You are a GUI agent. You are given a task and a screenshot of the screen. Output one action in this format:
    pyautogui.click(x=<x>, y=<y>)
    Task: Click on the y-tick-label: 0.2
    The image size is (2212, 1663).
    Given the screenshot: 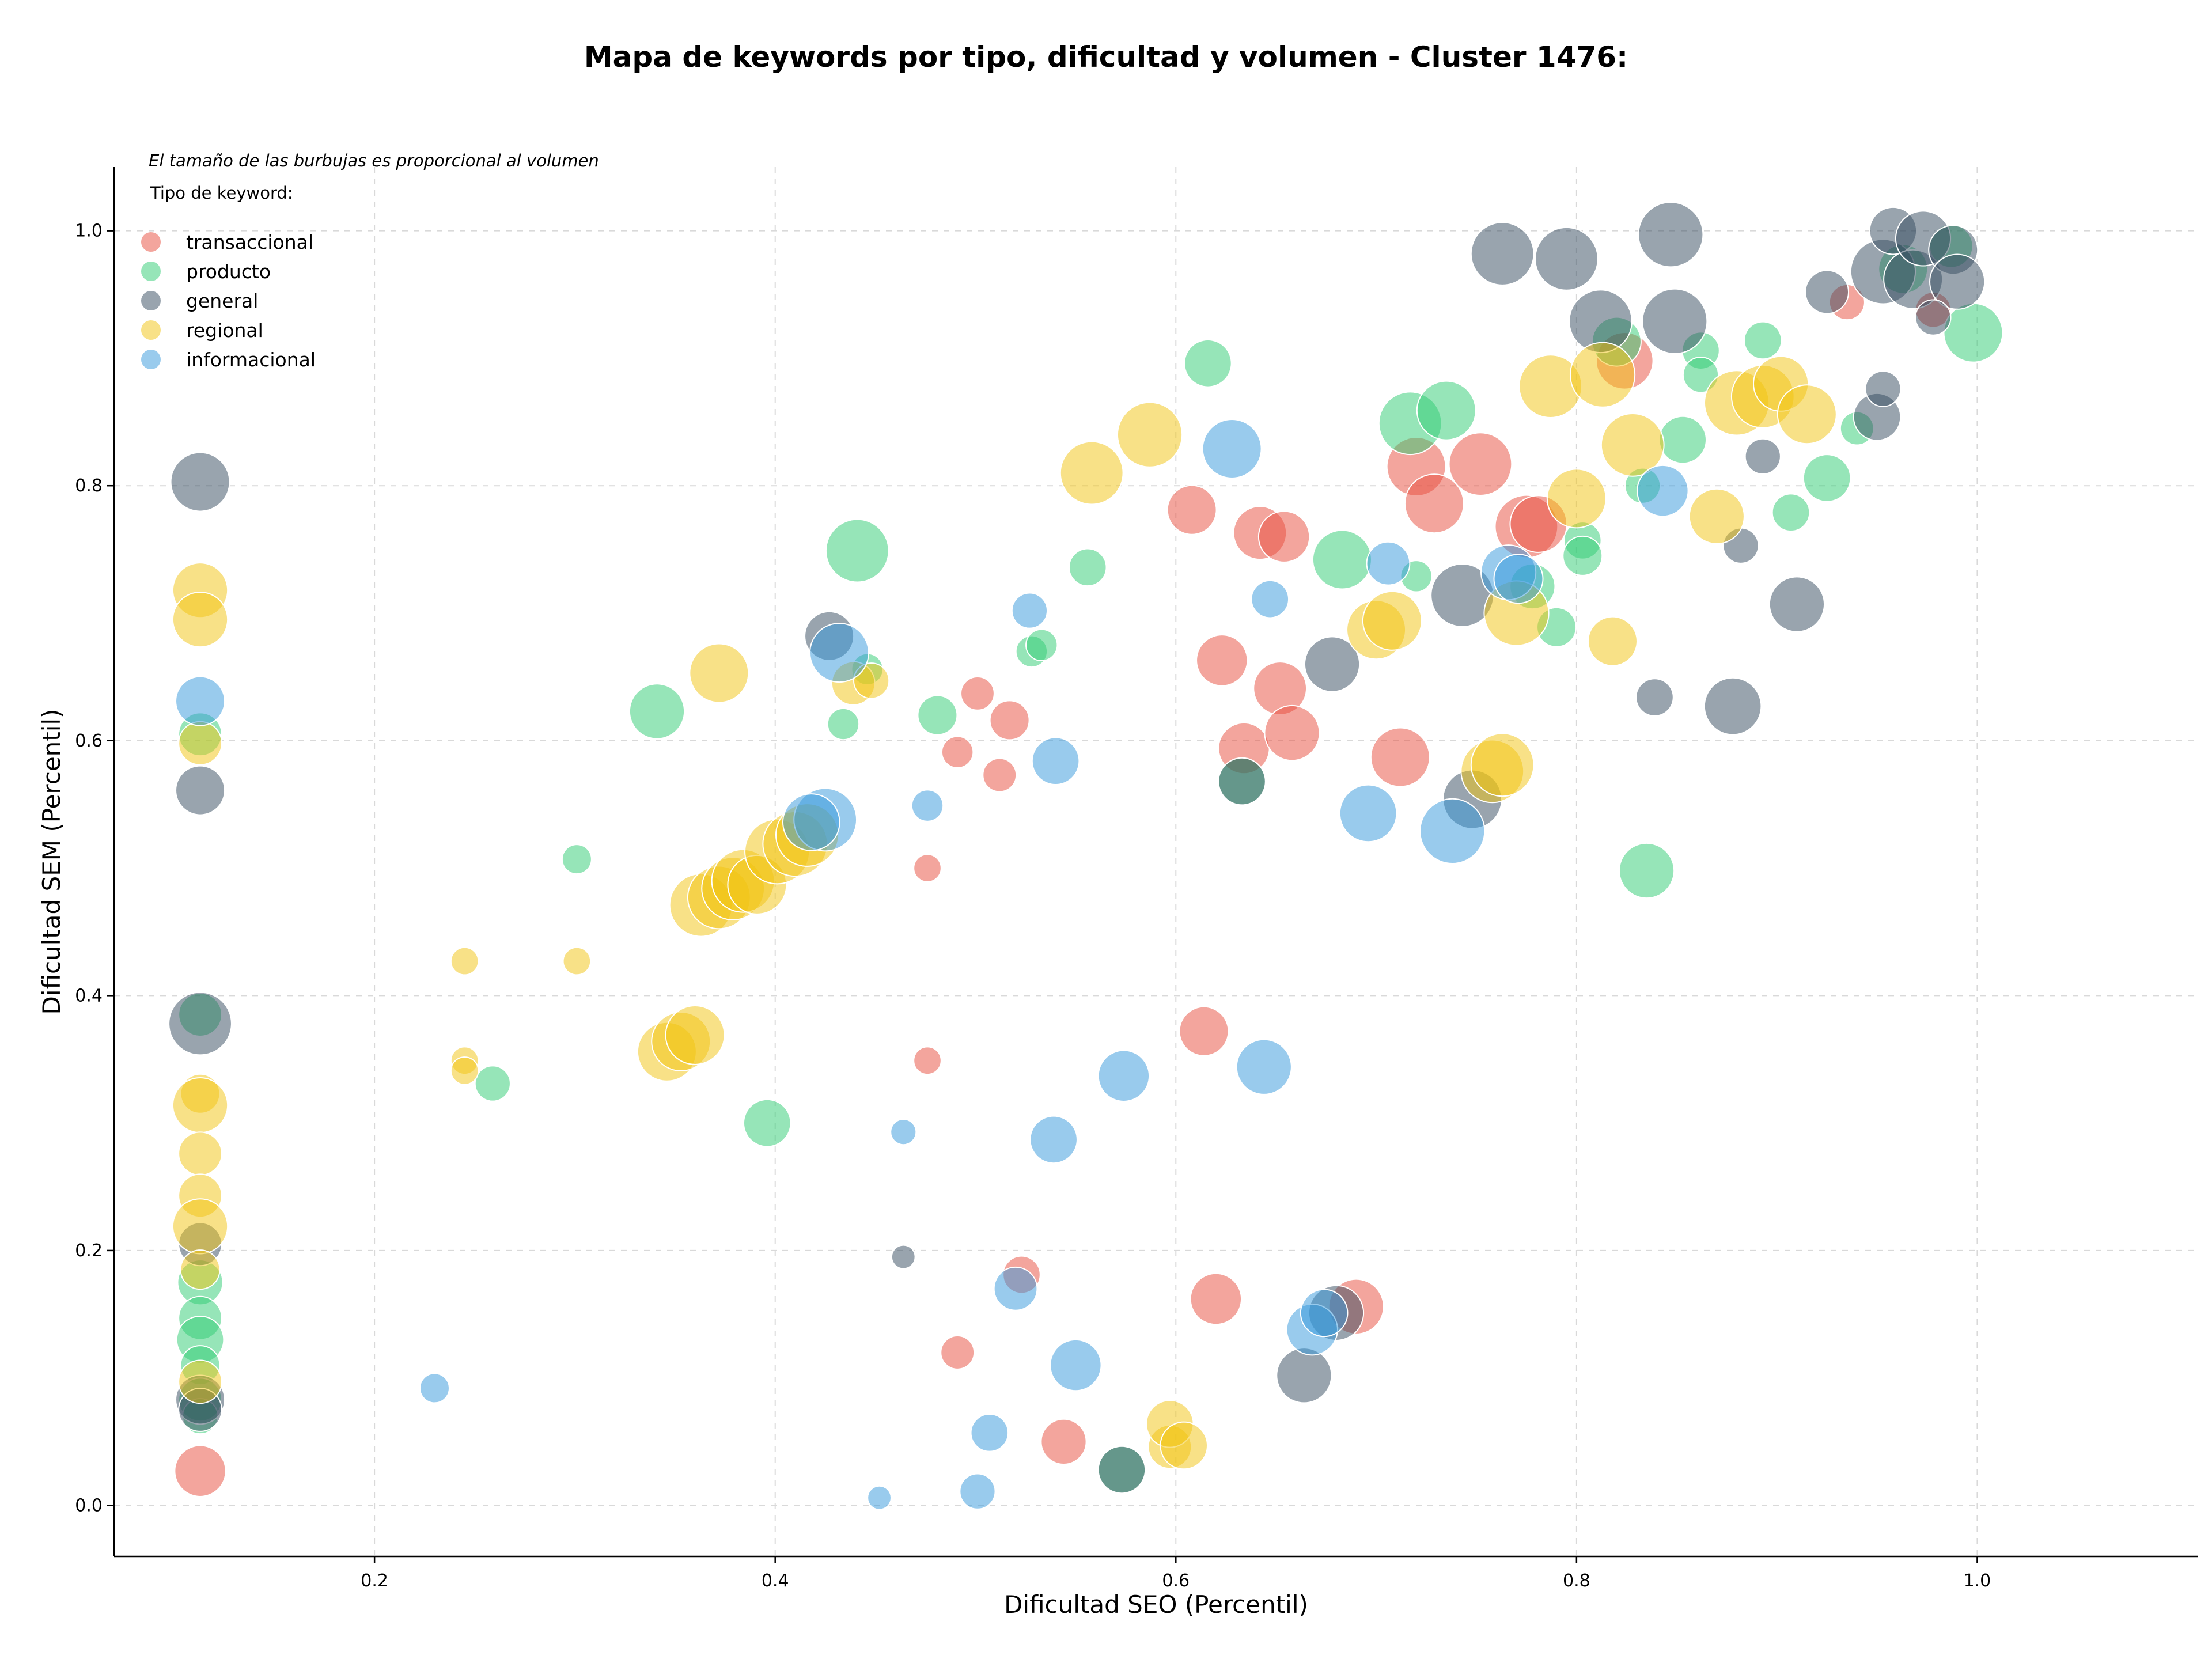 What is the action you would take?
    pyautogui.click(x=89, y=1251)
    